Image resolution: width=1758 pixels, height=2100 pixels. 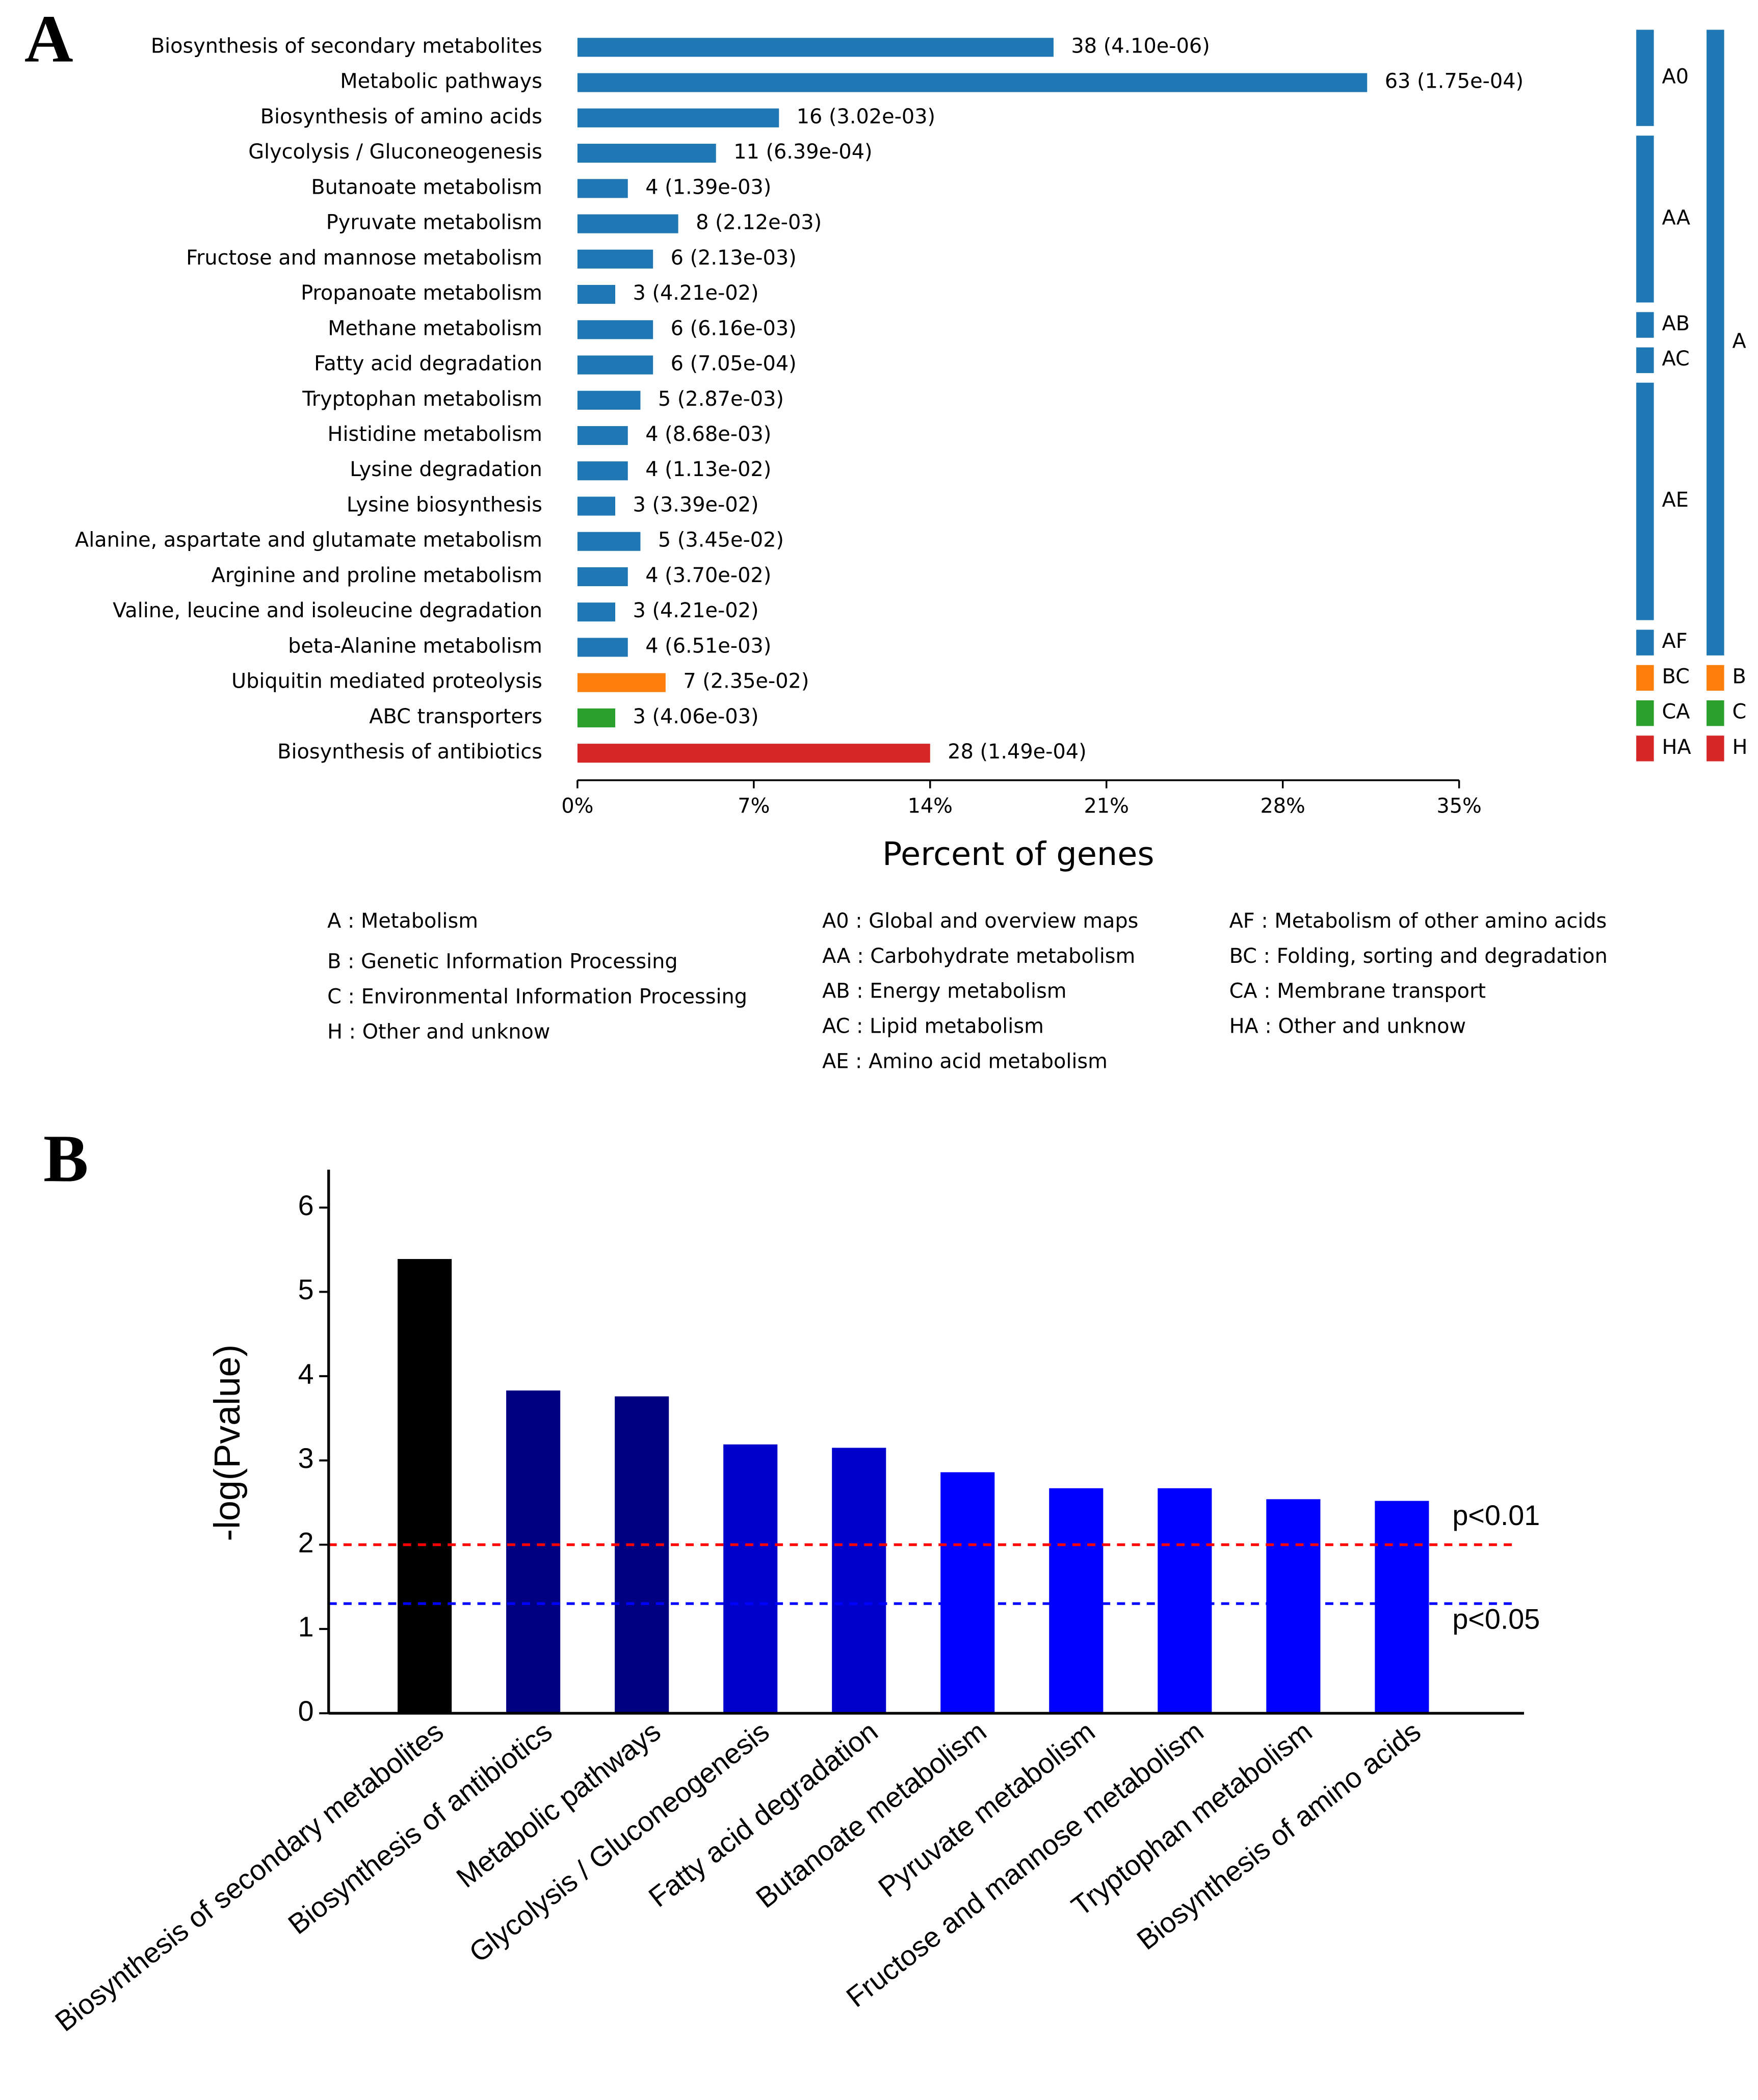 What do you see at coordinates (734, 364) in the screenshot?
I see `bar-label: 6 (7.05e-04)` at bounding box center [734, 364].